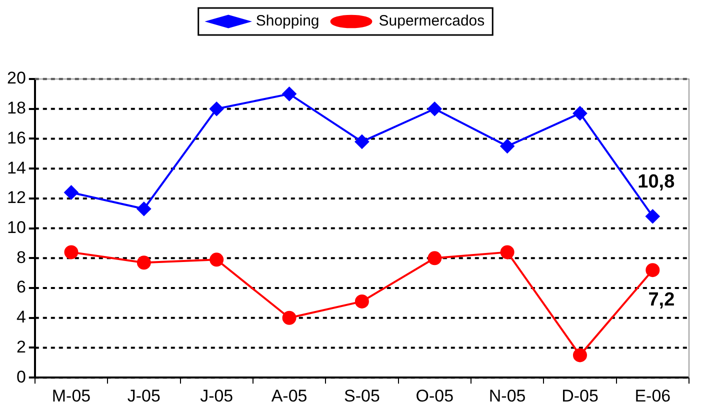 The image size is (709, 414). What do you see at coordinates (656, 182) in the screenshot?
I see `data-label: 10,8` at bounding box center [656, 182].